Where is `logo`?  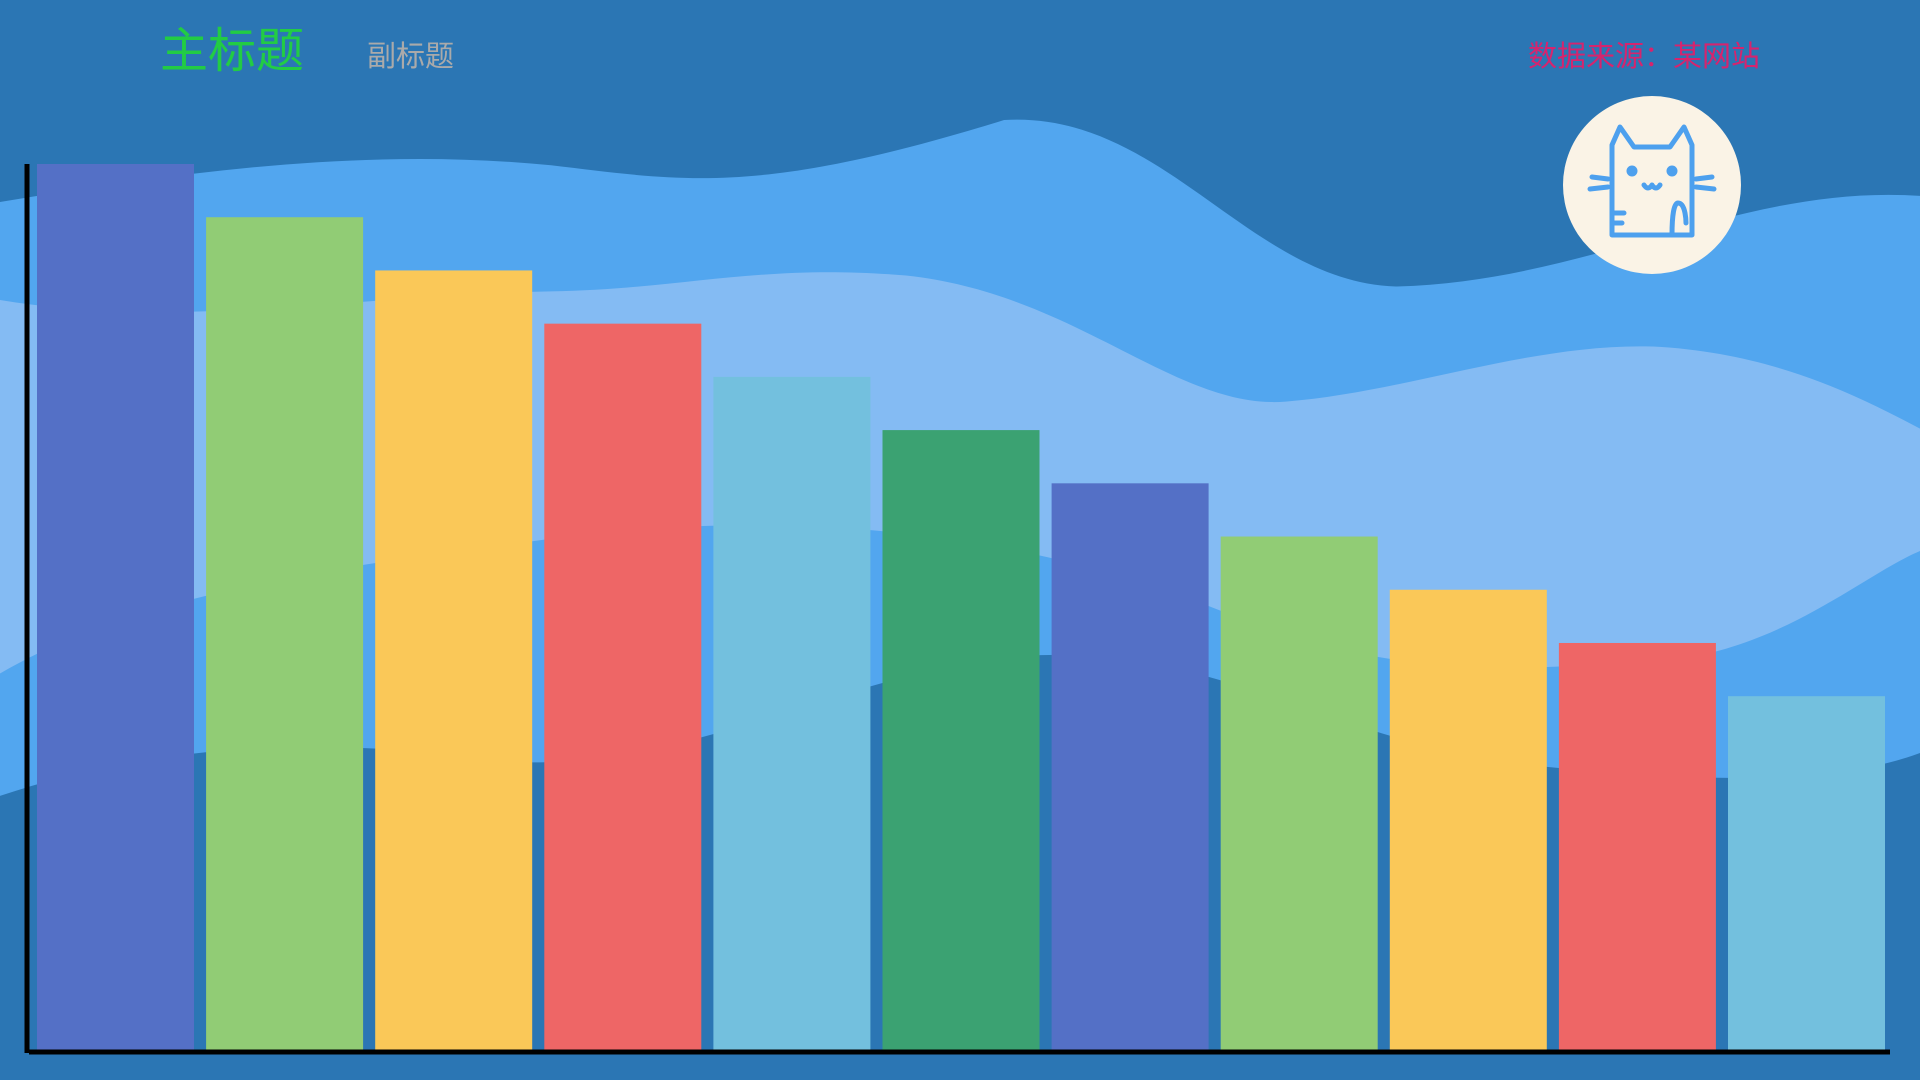
logo is located at coordinates (1652, 185).